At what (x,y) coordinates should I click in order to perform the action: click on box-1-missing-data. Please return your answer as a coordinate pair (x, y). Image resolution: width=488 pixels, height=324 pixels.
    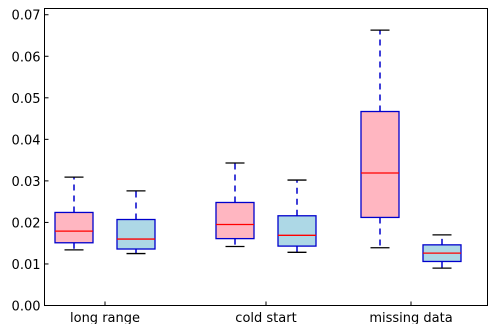
    Looking at the image, I should click on (380, 139).